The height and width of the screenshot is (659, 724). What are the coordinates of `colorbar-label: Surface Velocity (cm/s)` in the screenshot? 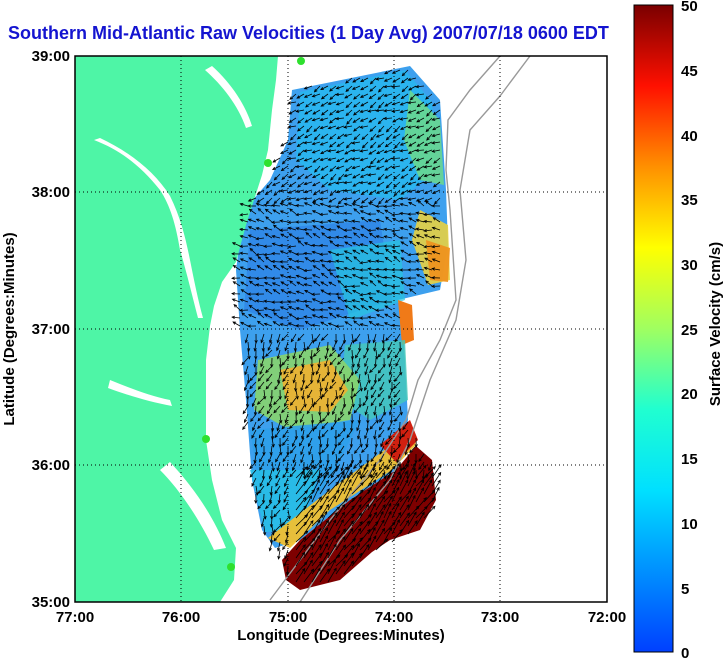 It's located at (715, 324).